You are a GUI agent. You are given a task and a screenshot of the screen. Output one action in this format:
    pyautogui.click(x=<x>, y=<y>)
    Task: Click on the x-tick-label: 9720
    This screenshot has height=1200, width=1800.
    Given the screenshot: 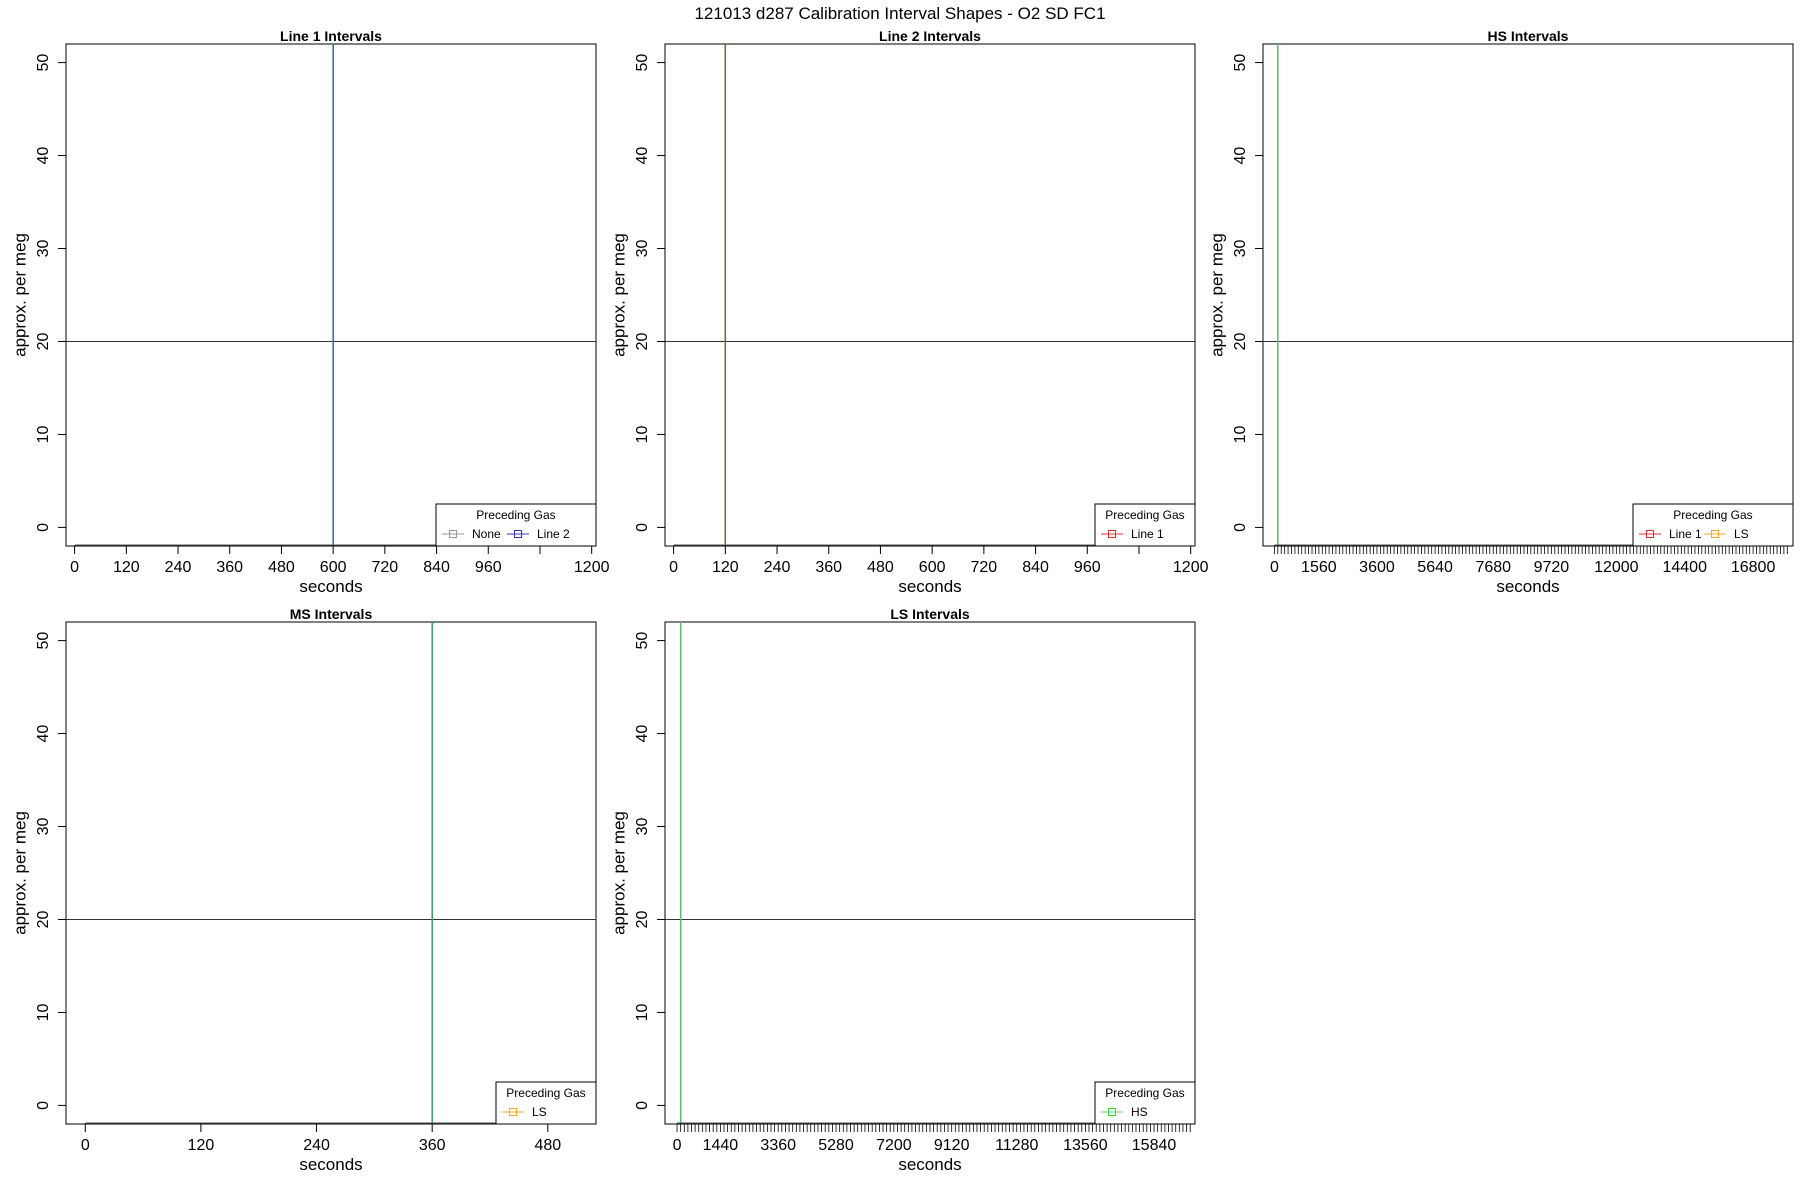 What is the action you would take?
    pyautogui.click(x=1552, y=567)
    